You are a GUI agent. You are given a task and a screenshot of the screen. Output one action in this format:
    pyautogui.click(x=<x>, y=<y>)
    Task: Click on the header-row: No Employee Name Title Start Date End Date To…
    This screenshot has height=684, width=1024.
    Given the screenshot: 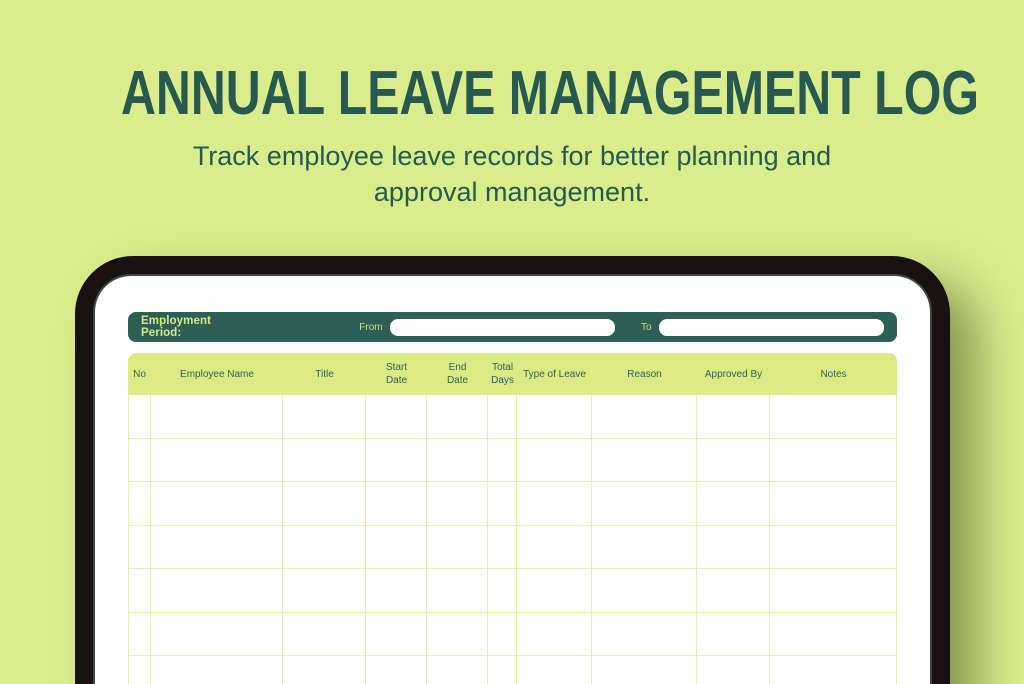 What is the action you would take?
    pyautogui.click(x=512, y=374)
    